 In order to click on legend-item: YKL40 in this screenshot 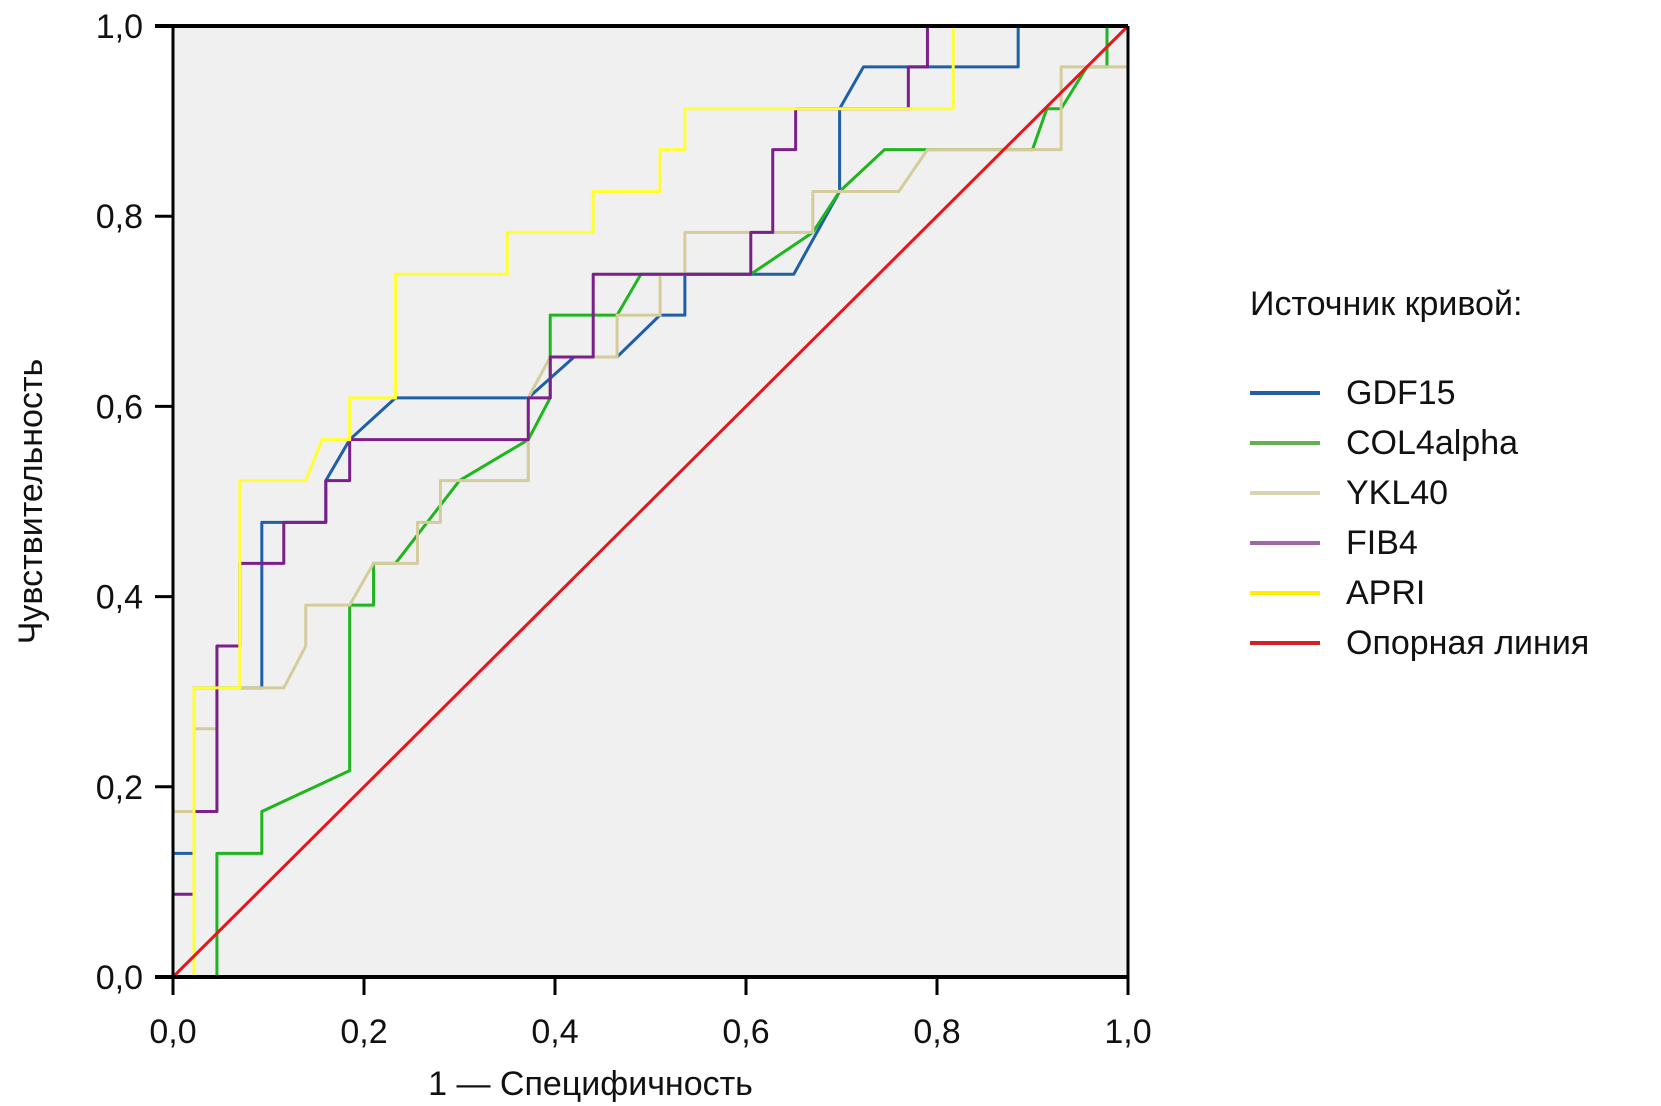, I will do `click(1419, 493)`.